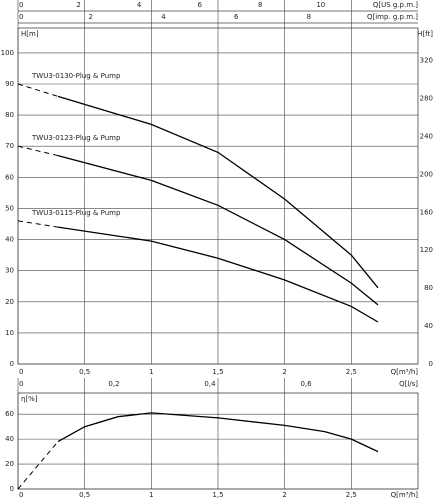  I want to click on top-tick-label: 0,6, so click(306, 384).